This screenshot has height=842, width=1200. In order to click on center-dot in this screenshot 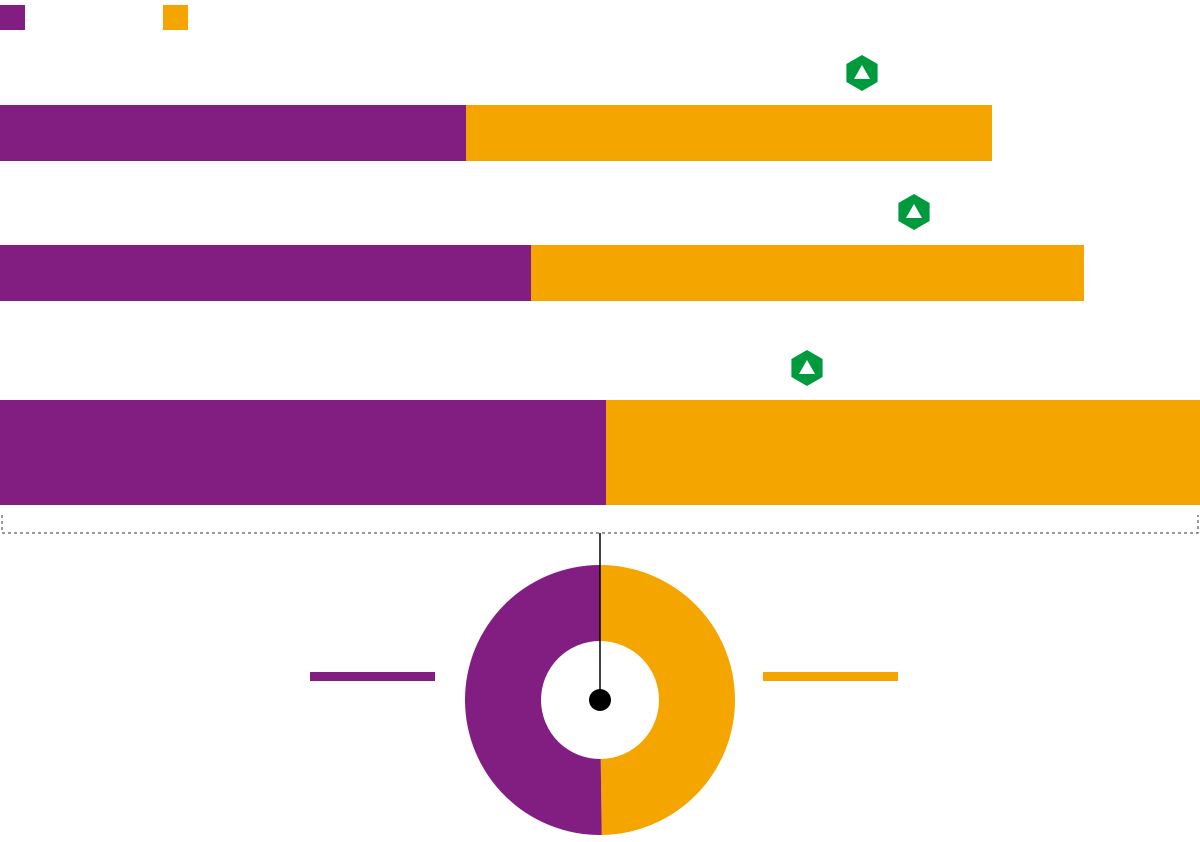, I will do `click(600, 700)`.